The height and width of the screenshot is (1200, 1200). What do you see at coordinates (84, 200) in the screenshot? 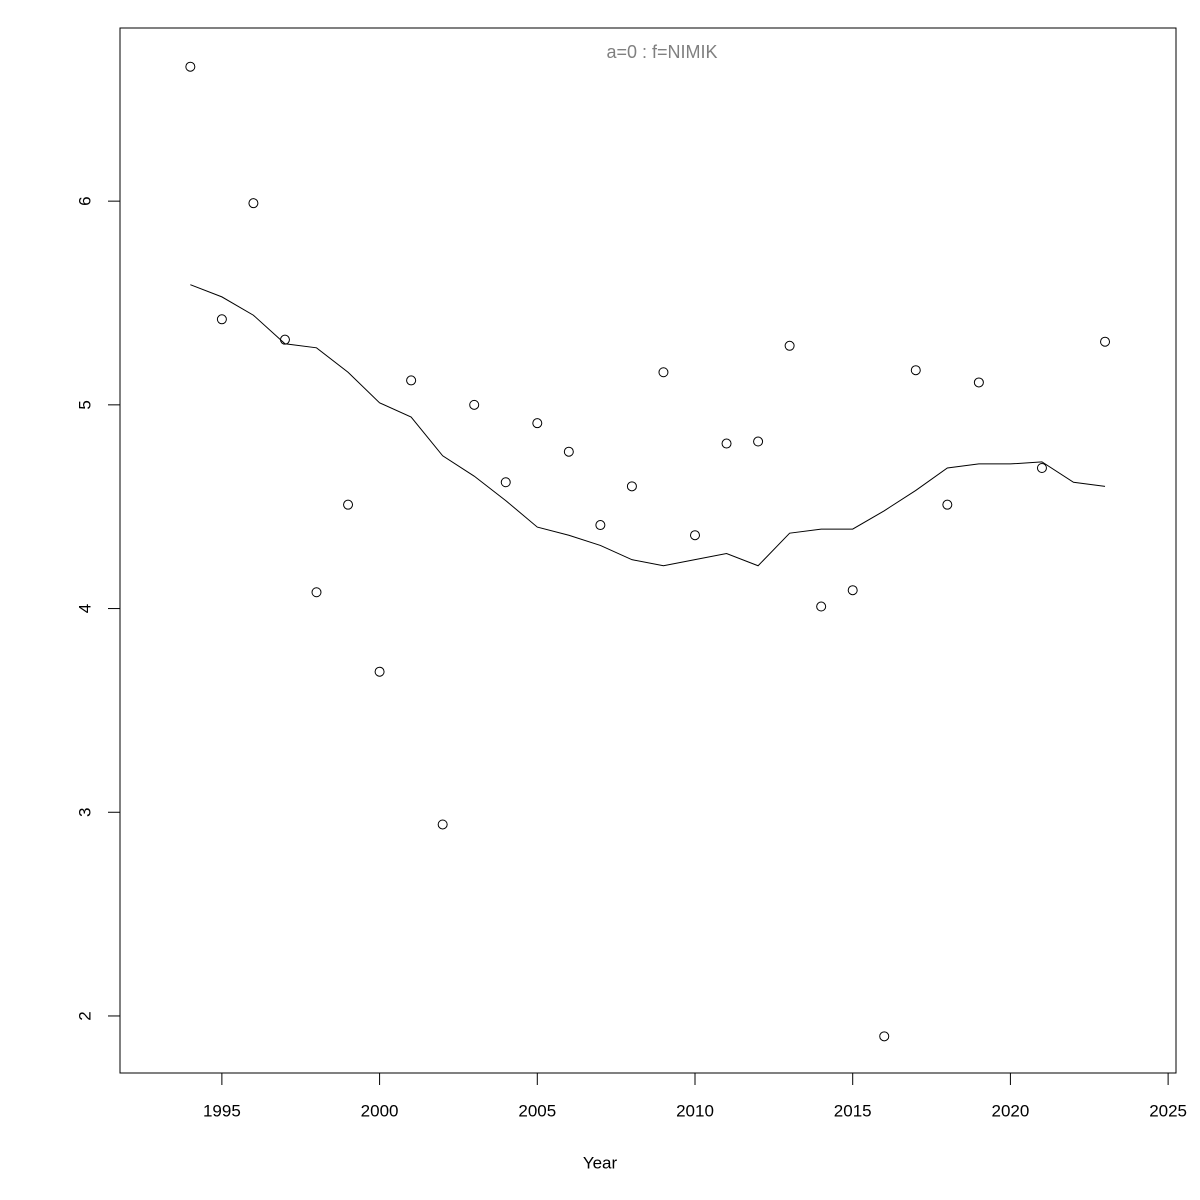
I see `y-tick-label: 6` at bounding box center [84, 200].